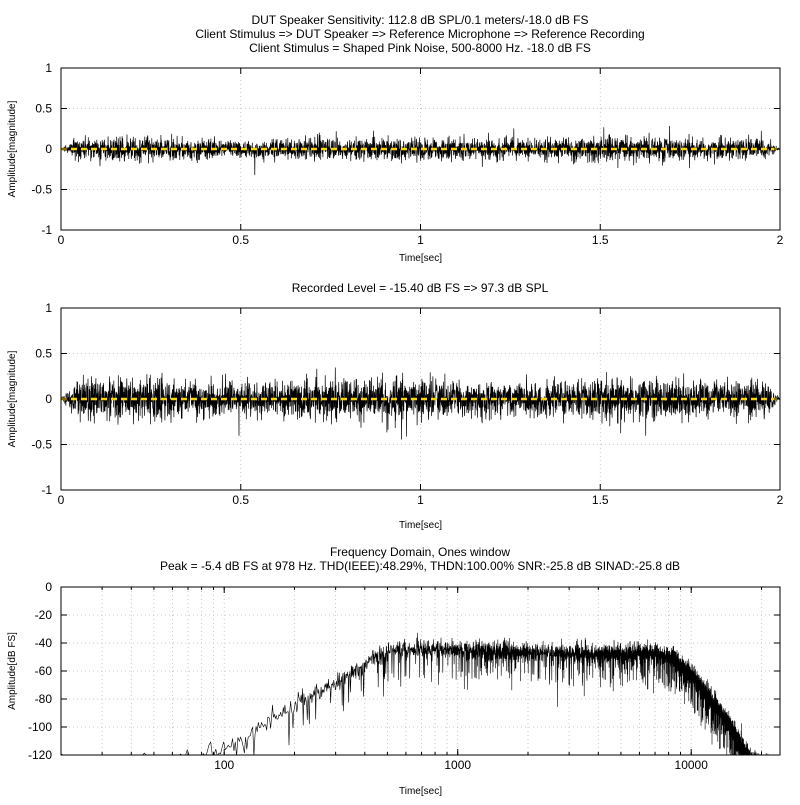 This screenshot has height=805, width=800. What do you see at coordinates (44, 699) in the screenshot?
I see `y-tick-label: -80` at bounding box center [44, 699].